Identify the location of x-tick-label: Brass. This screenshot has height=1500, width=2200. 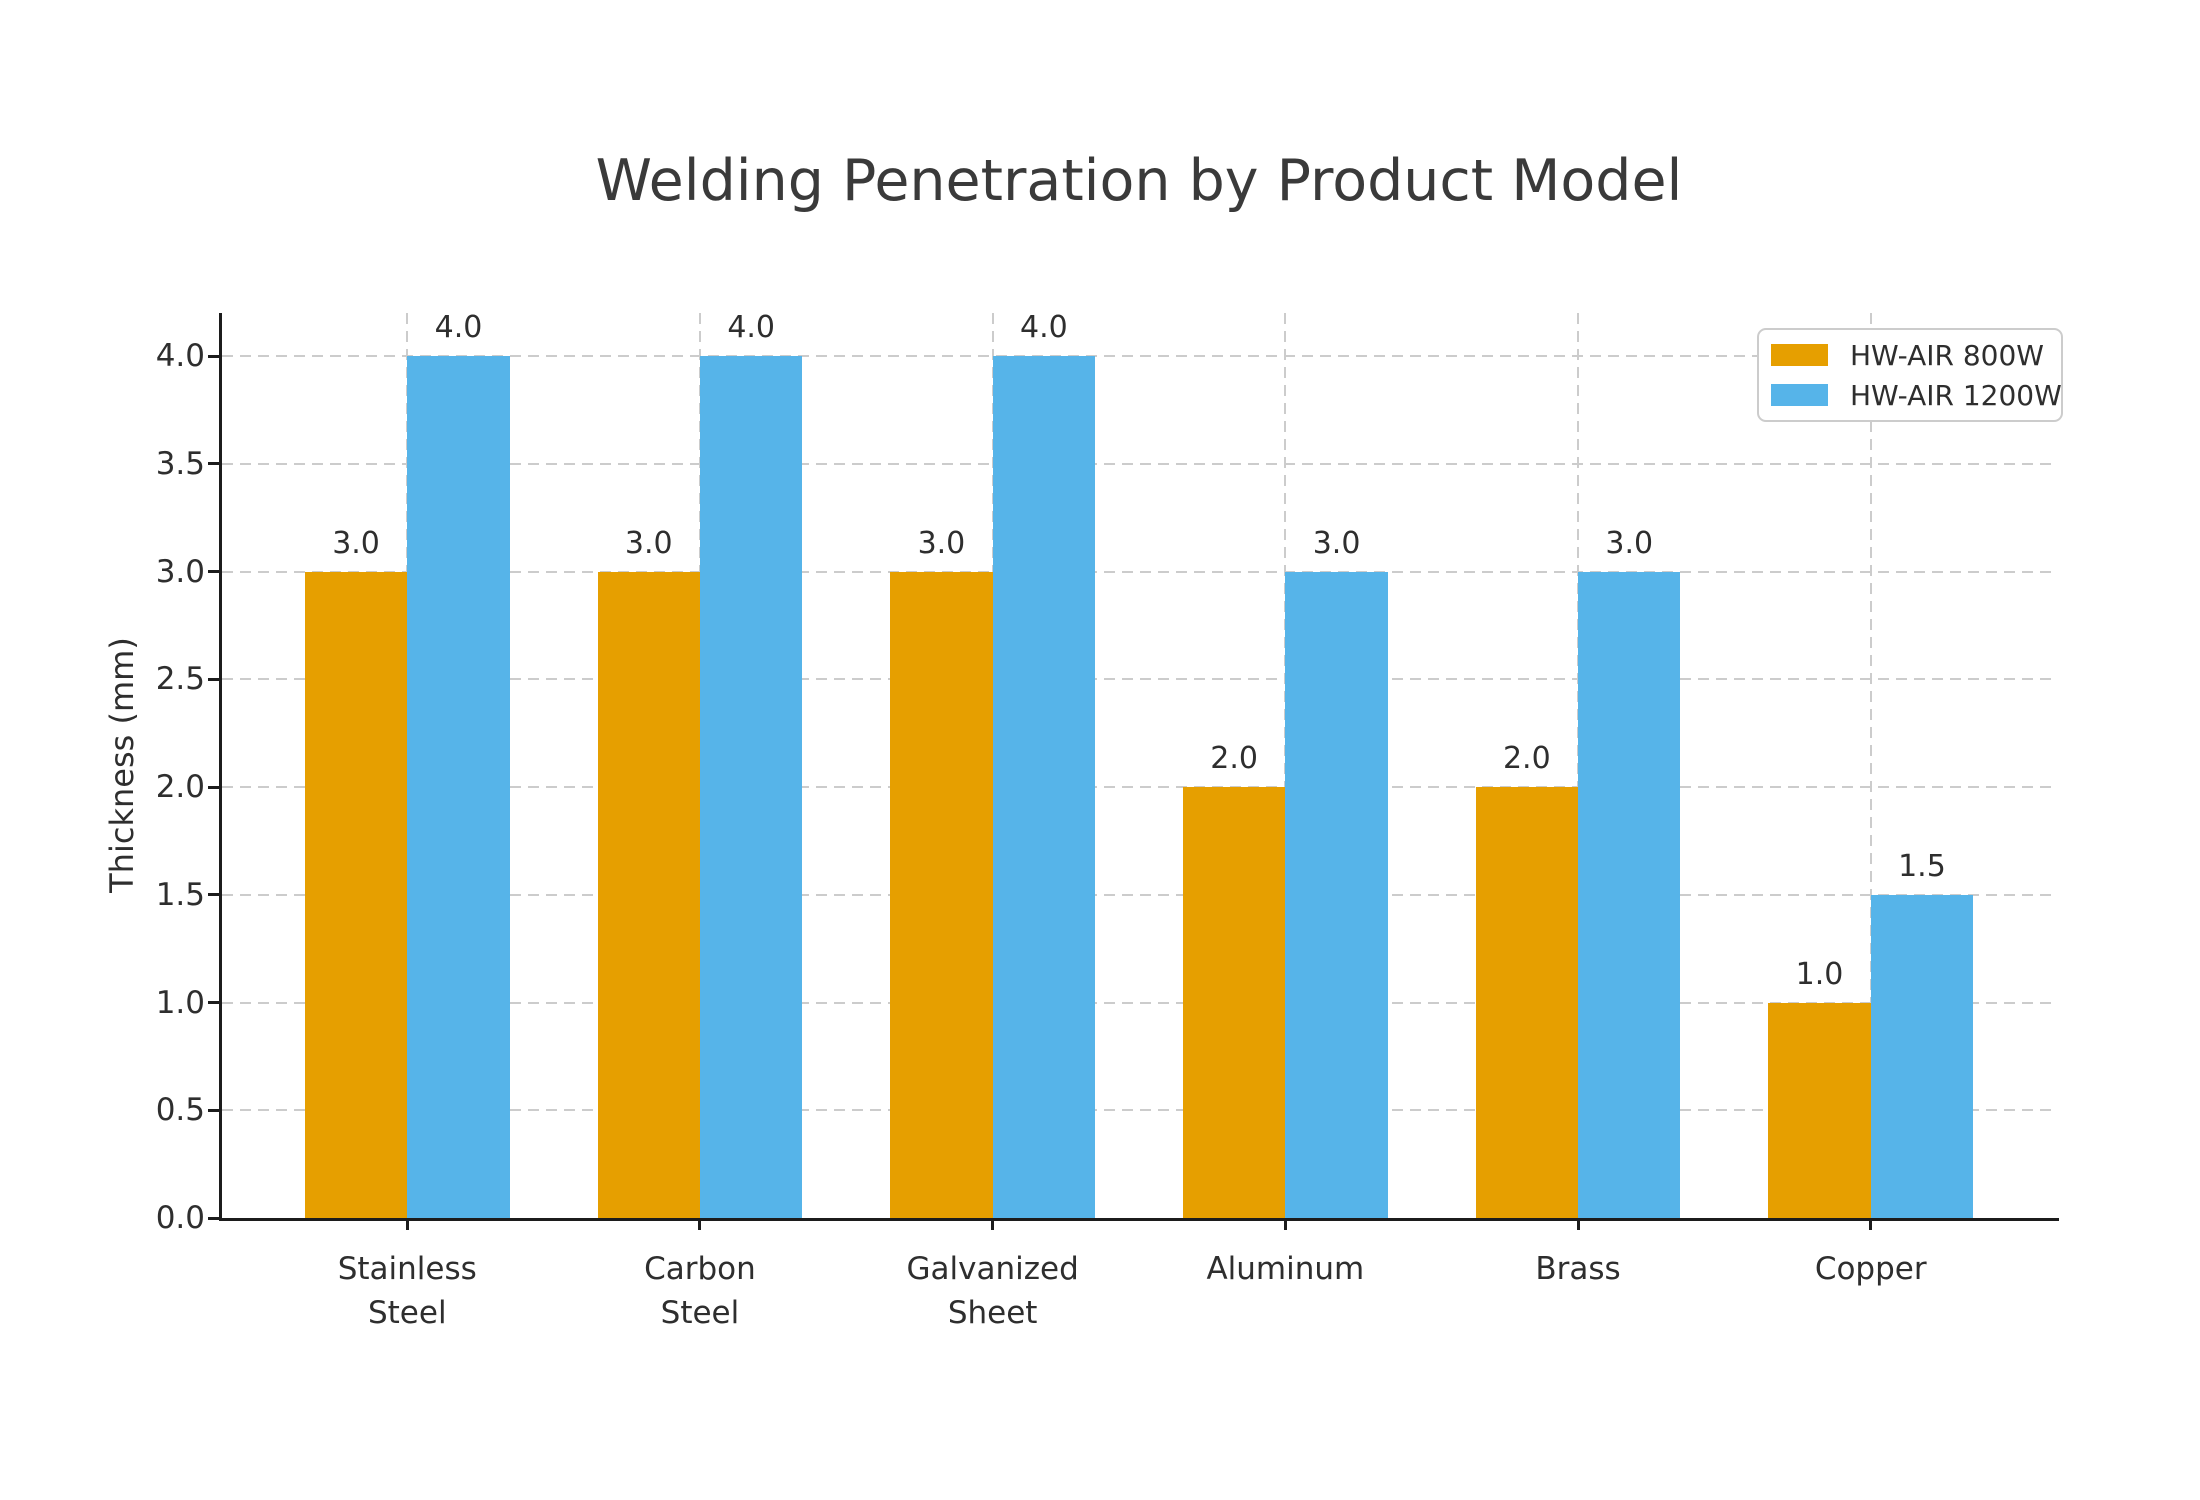
(1578, 1269).